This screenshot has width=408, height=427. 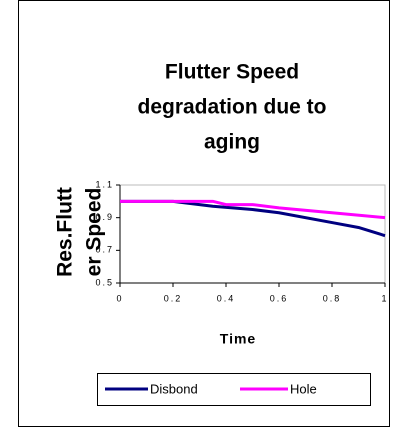 I want to click on y-tick-label: 1.1, so click(x=104, y=184).